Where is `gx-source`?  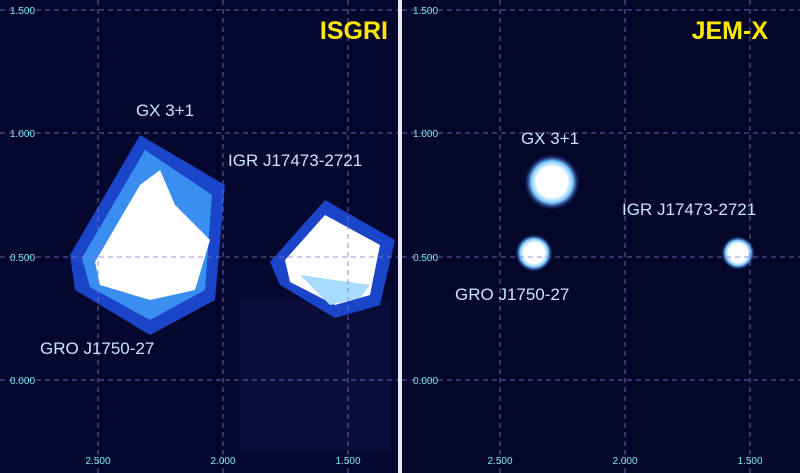 gx-source is located at coordinates (552, 182).